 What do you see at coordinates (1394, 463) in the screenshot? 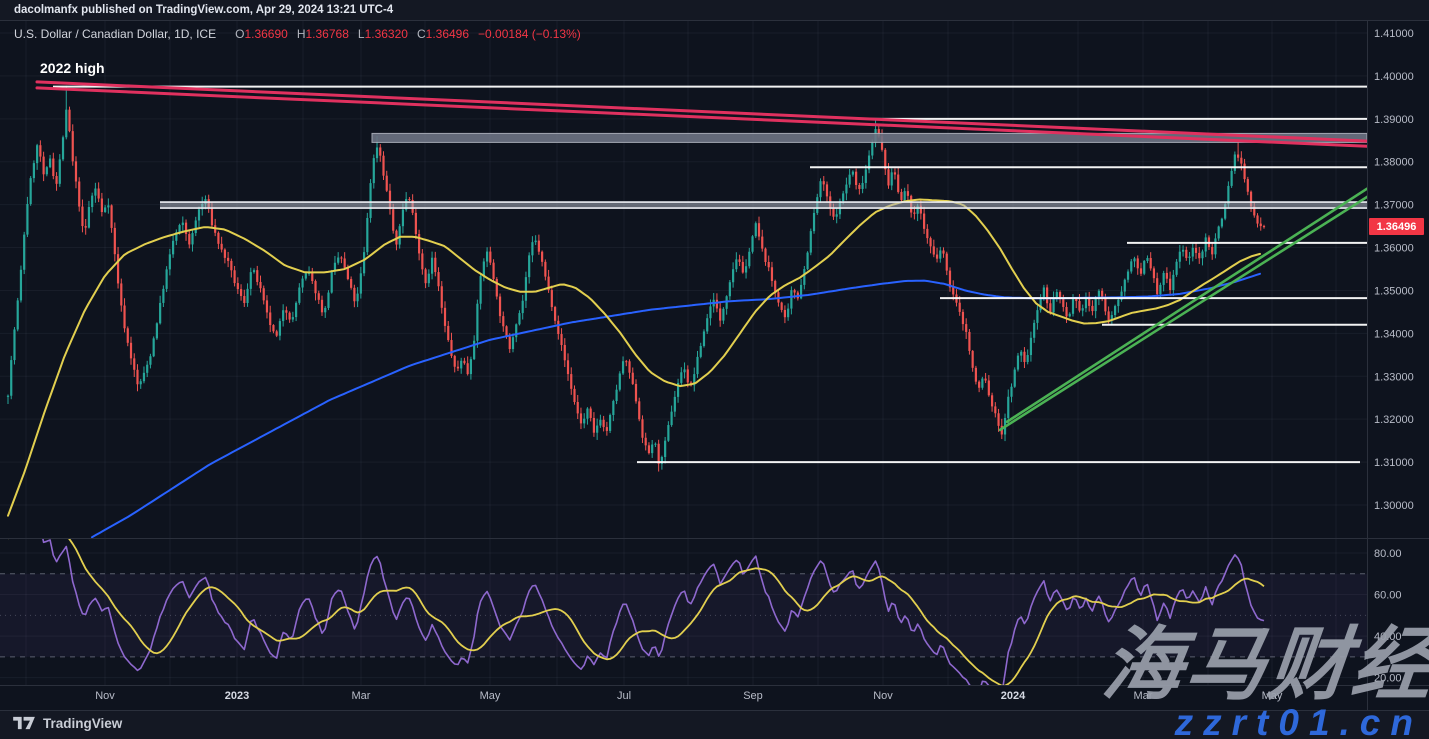
I see `price-axis-label: 1.31000` at bounding box center [1394, 463].